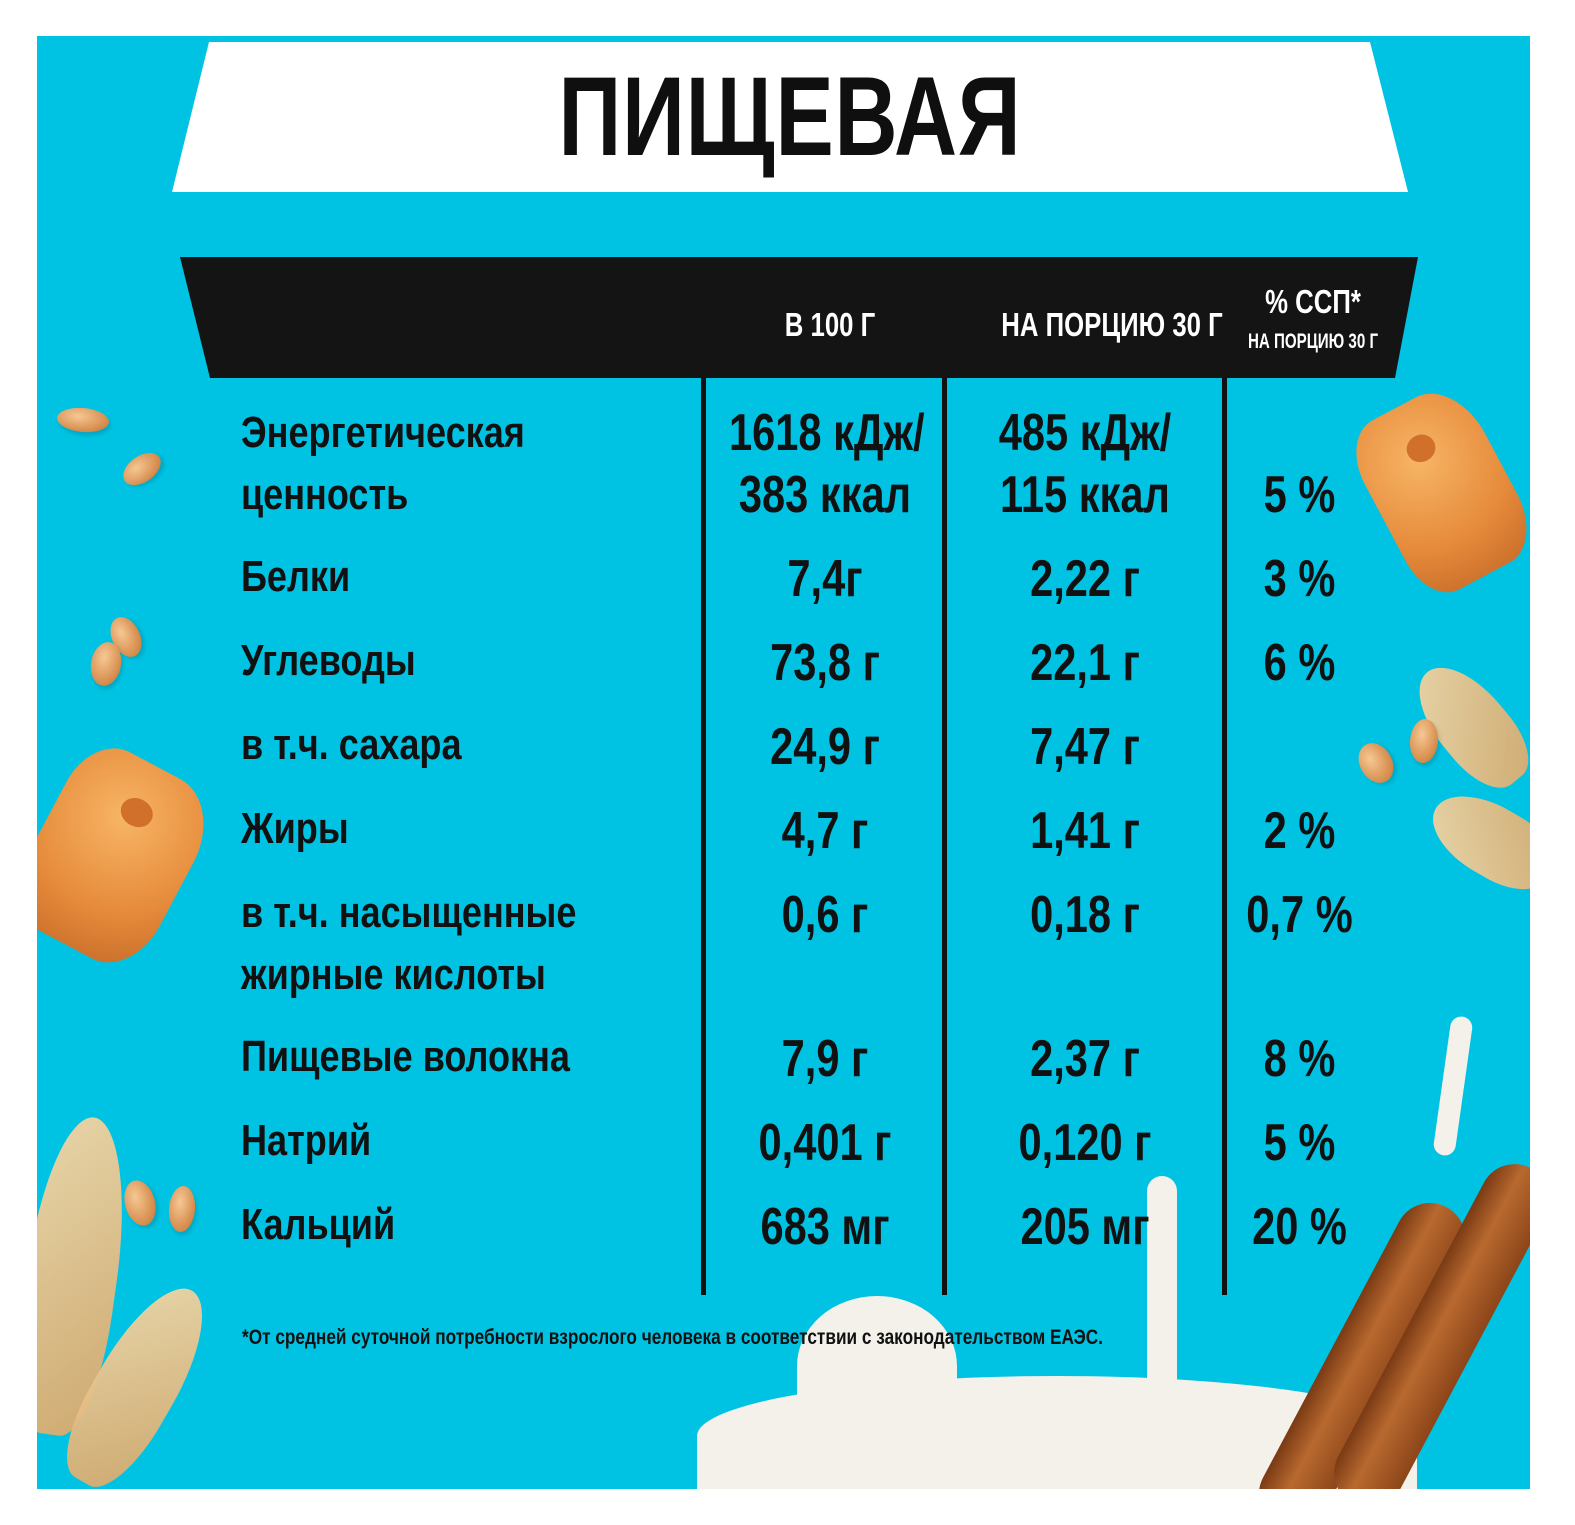  I want to click on row-label: в т.ч. сахара, so click(351, 744).